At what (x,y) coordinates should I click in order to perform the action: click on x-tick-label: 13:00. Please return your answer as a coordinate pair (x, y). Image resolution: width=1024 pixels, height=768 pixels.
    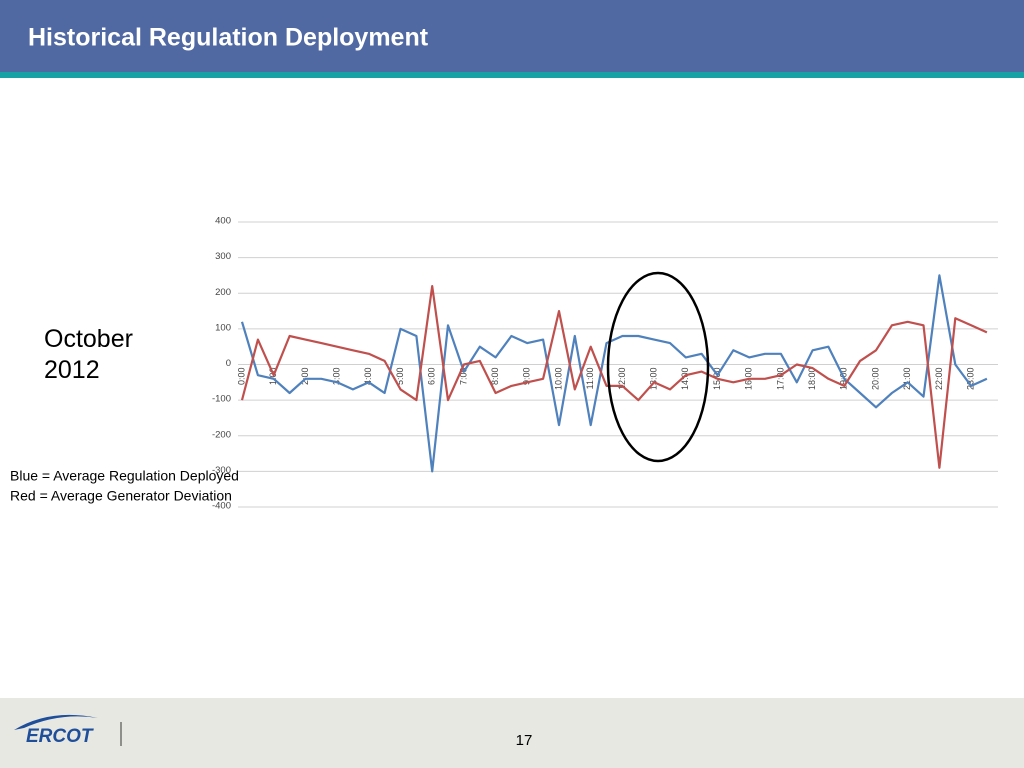
    Looking at the image, I should click on (653, 379).